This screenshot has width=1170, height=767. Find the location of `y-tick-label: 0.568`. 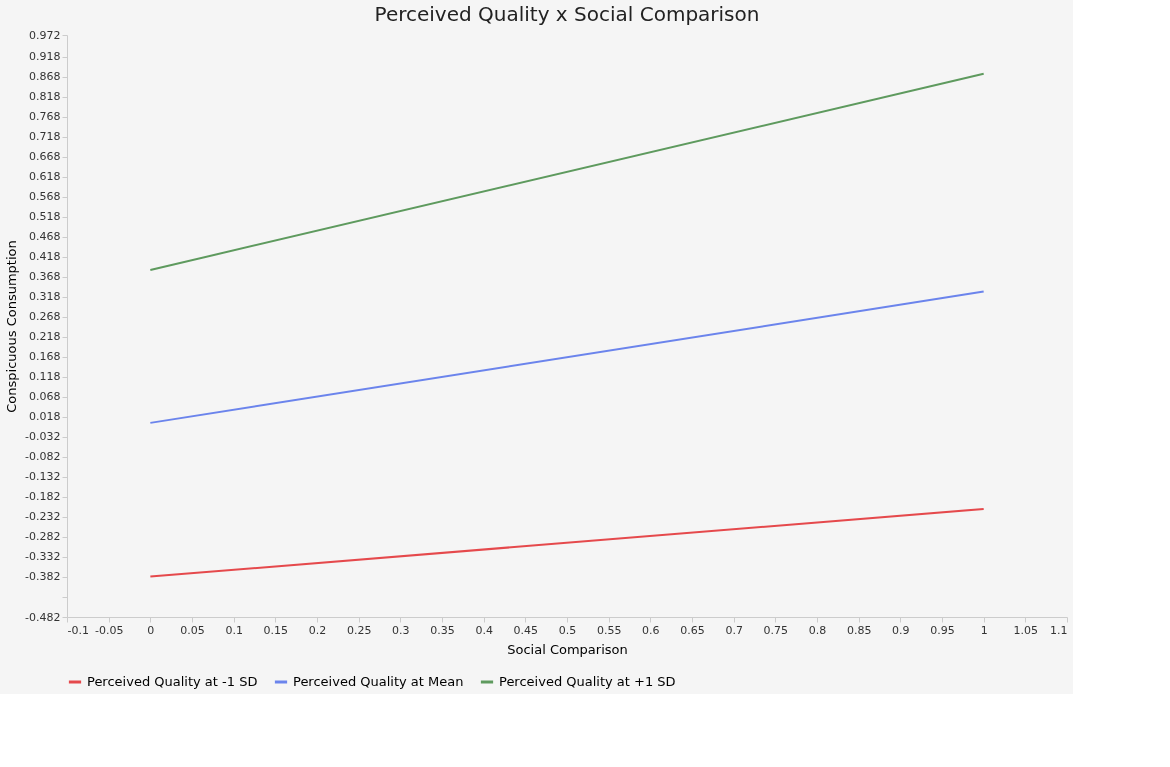

y-tick-label: 0.568 is located at coordinates (45, 197).